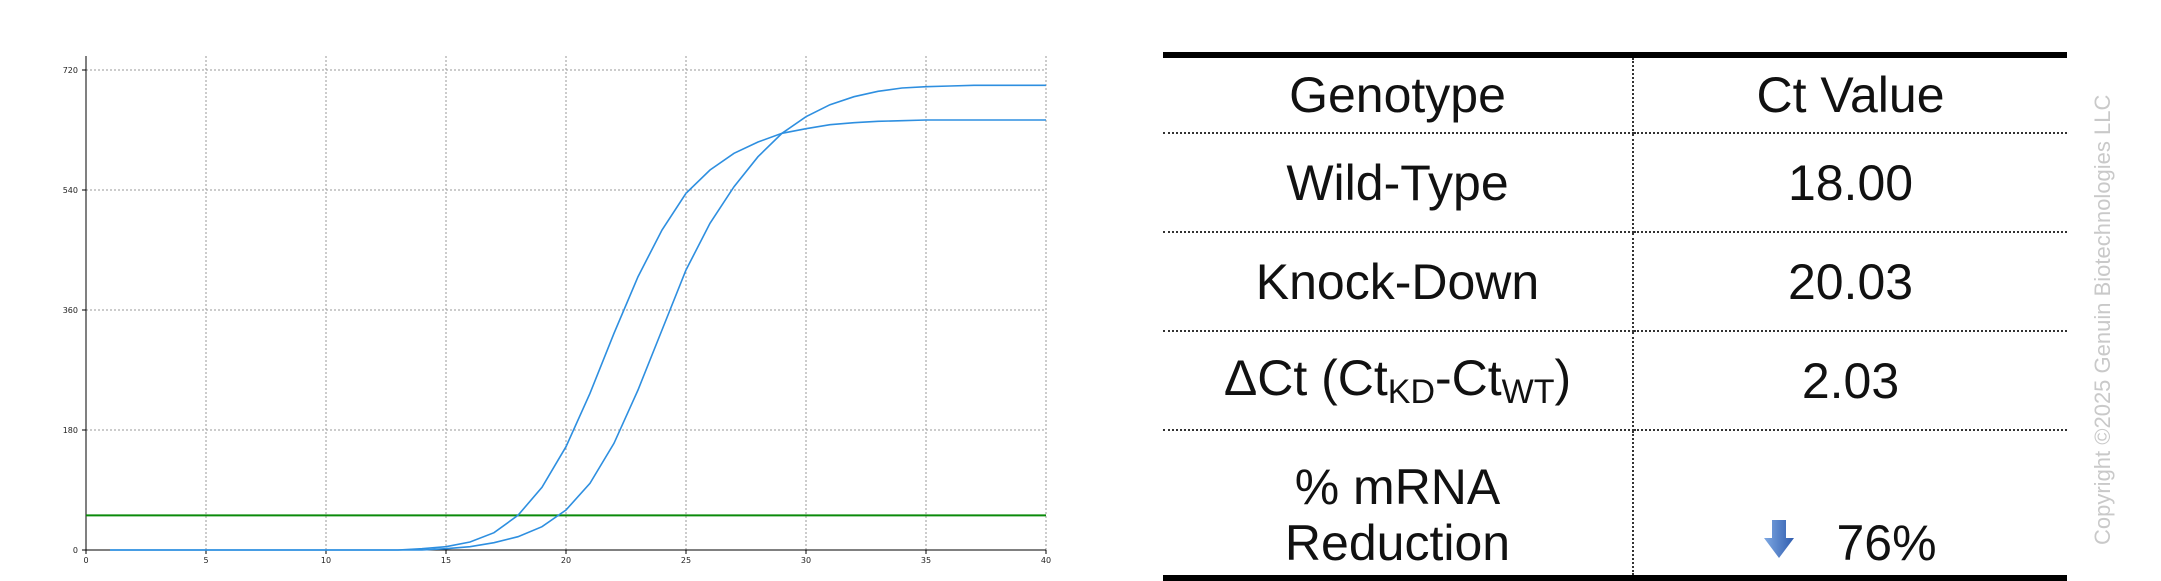 This screenshot has width=2161, height=581. I want to click on delta-ct-value: 2.03, so click(1850, 381).